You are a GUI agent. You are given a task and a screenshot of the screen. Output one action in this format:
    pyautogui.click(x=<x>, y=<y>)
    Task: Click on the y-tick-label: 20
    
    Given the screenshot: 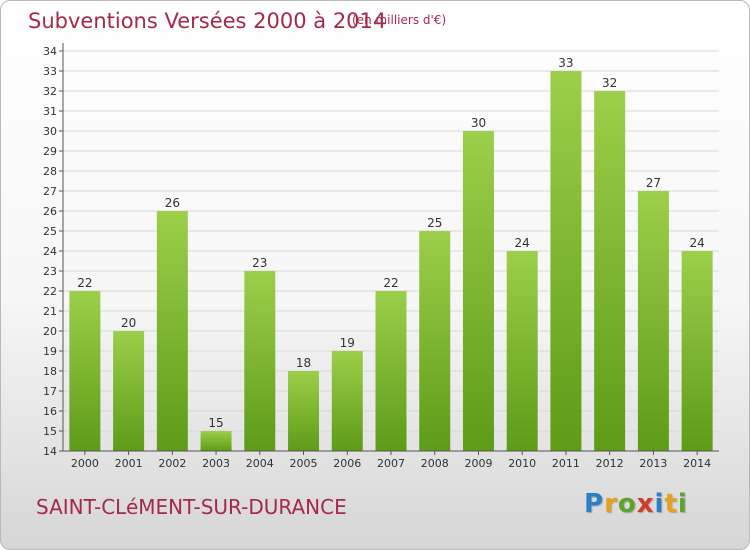 What is the action you would take?
    pyautogui.click(x=50, y=331)
    